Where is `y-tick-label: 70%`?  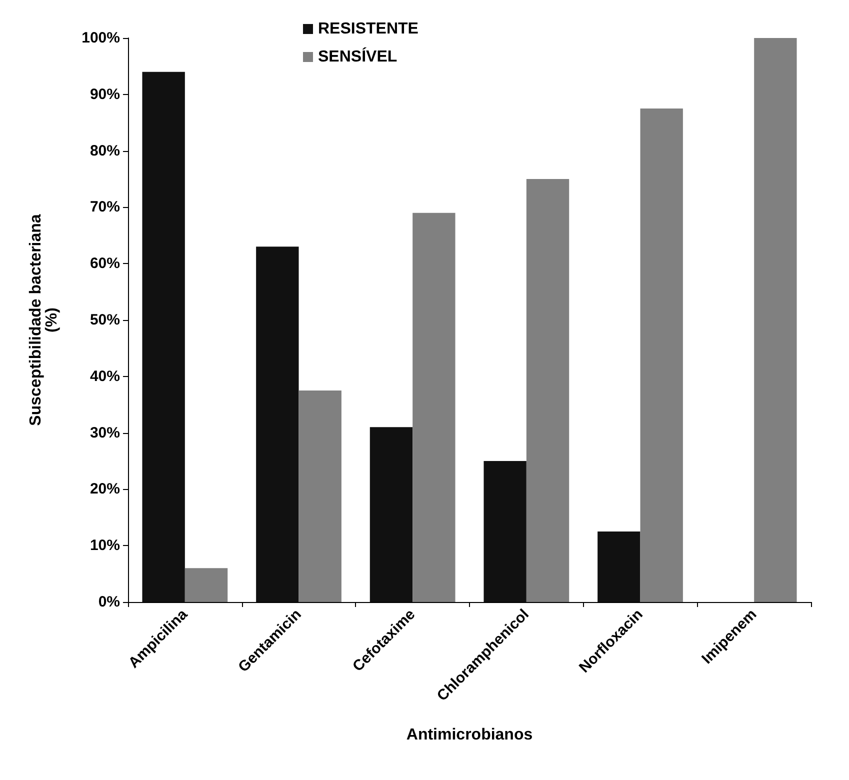
y-tick-label: 70% is located at coordinates (105, 207).